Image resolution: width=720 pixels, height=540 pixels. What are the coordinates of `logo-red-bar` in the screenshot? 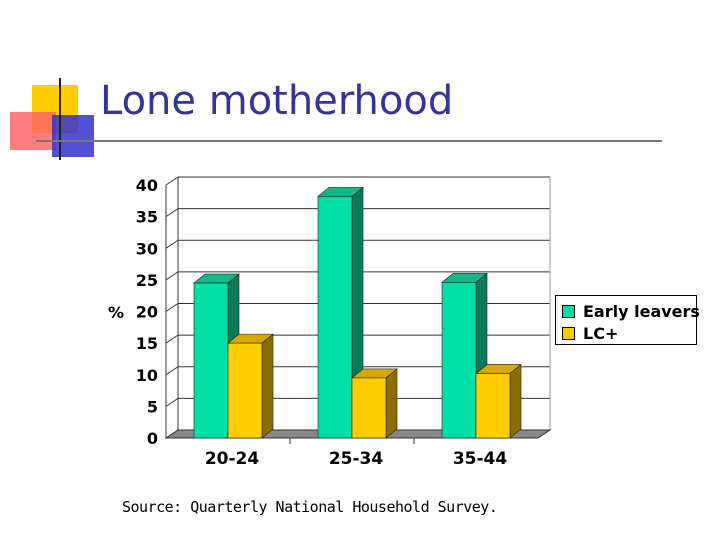 It's located at (33, 131).